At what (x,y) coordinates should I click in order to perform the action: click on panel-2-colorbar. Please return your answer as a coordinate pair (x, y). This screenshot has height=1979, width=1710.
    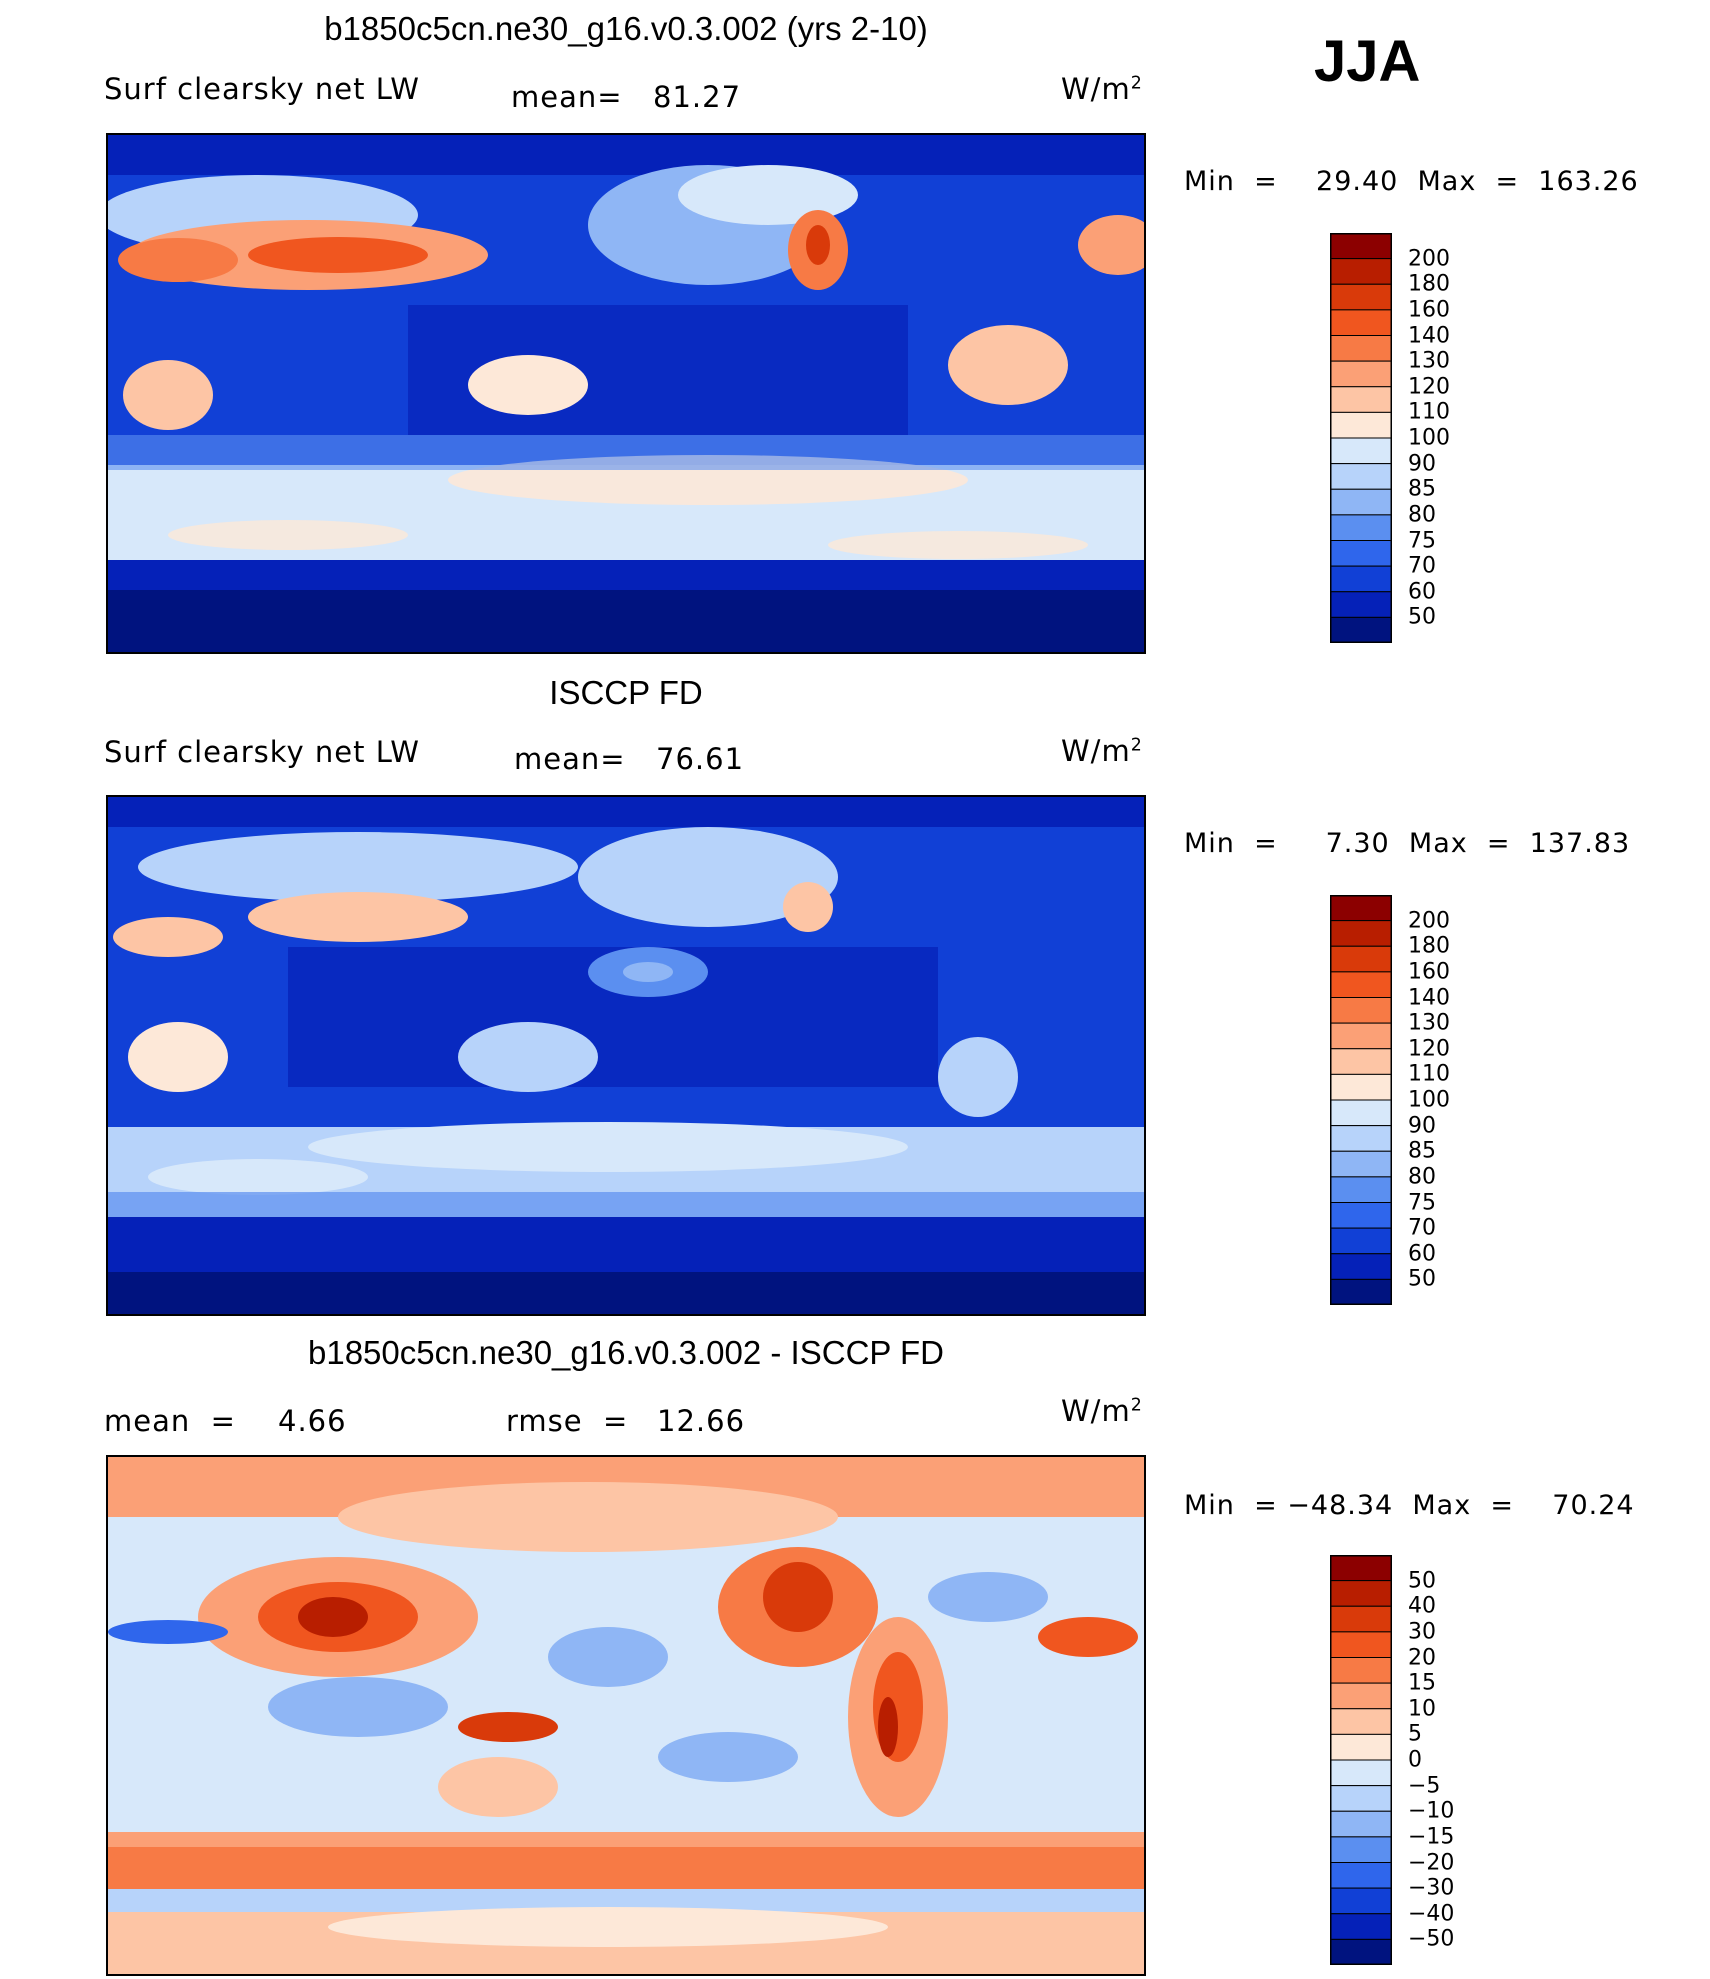
    Looking at the image, I should click on (1361, 1100).